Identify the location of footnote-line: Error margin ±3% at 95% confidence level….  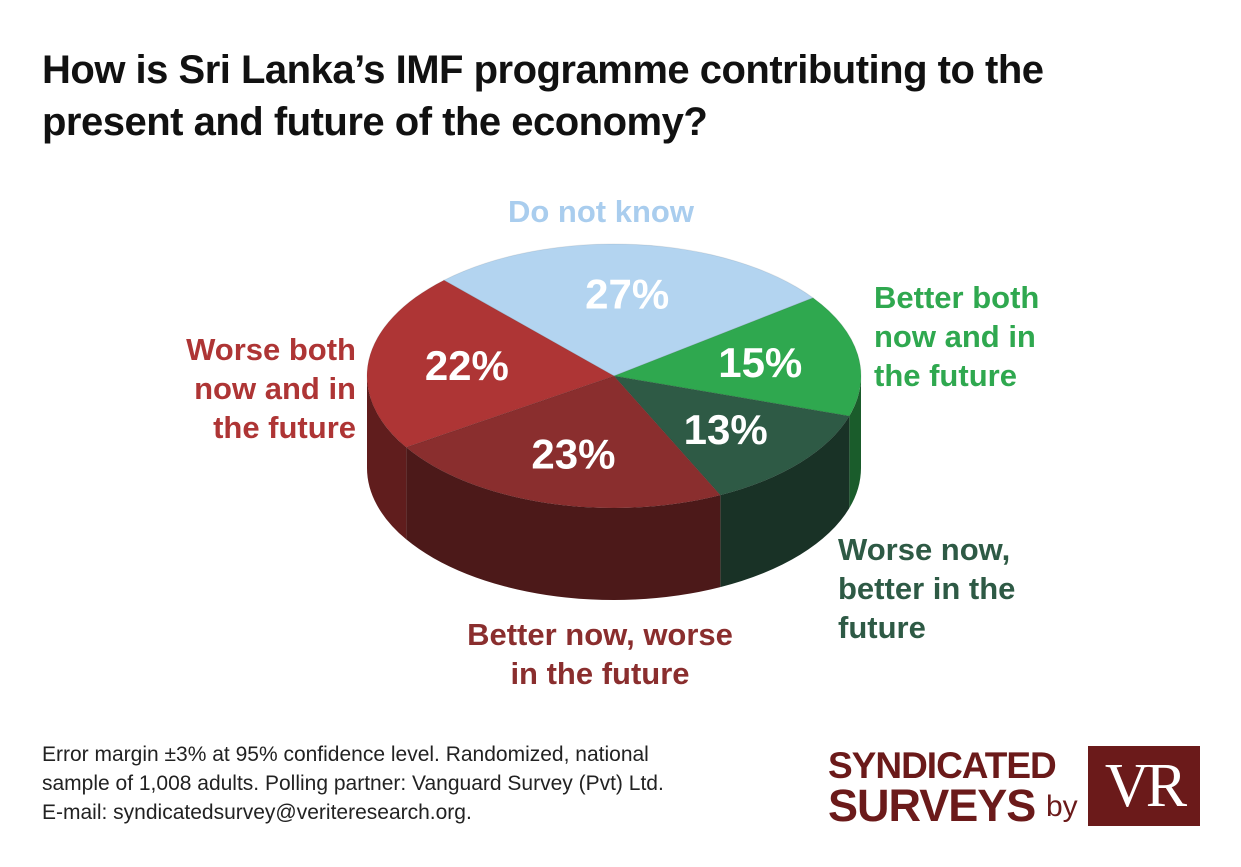
(345, 754).